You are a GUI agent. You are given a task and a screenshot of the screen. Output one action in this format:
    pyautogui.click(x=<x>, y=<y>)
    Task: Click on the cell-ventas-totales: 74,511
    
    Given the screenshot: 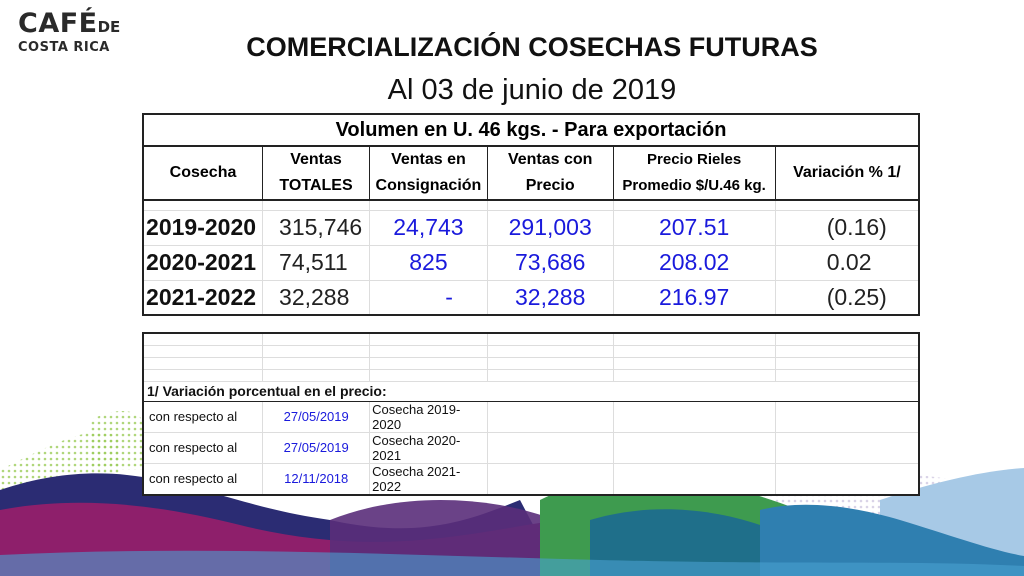 What is the action you would take?
    pyautogui.click(x=316, y=263)
    